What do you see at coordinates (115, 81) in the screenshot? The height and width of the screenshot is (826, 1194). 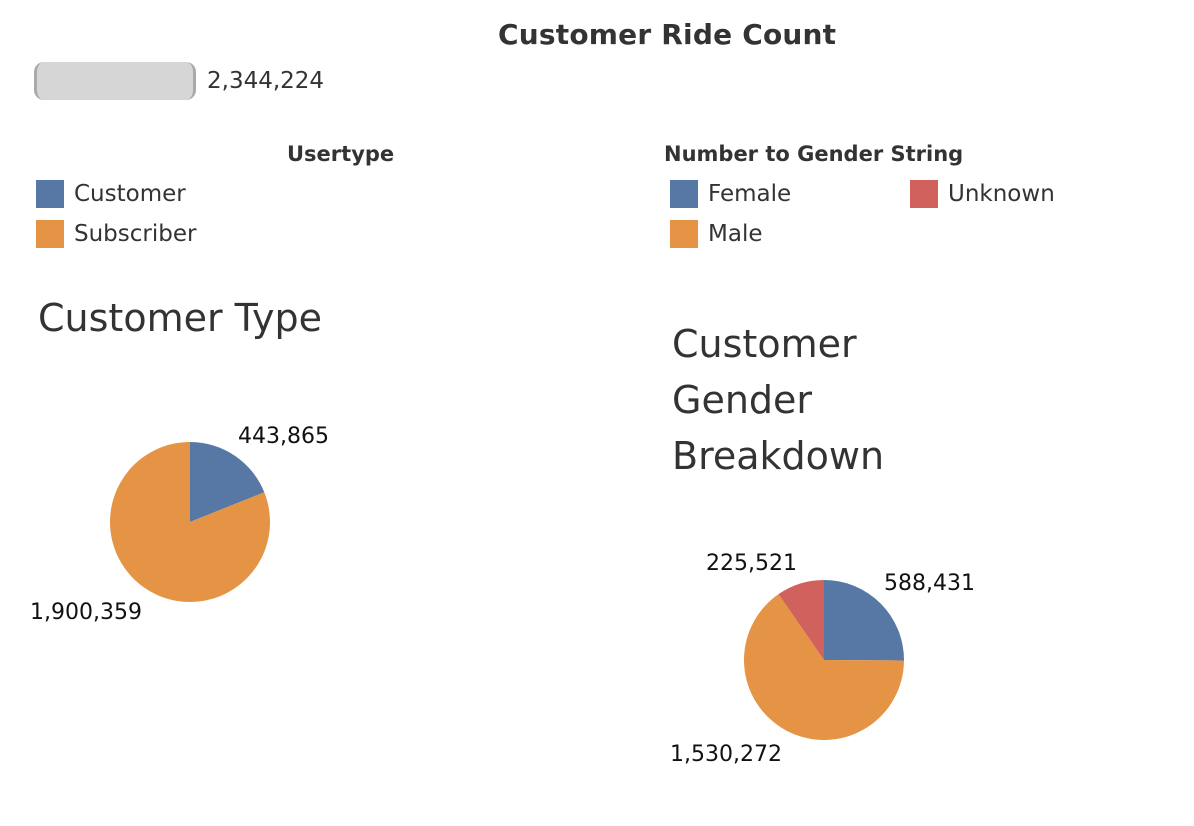 I see `total-count-bar` at bounding box center [115, 81].